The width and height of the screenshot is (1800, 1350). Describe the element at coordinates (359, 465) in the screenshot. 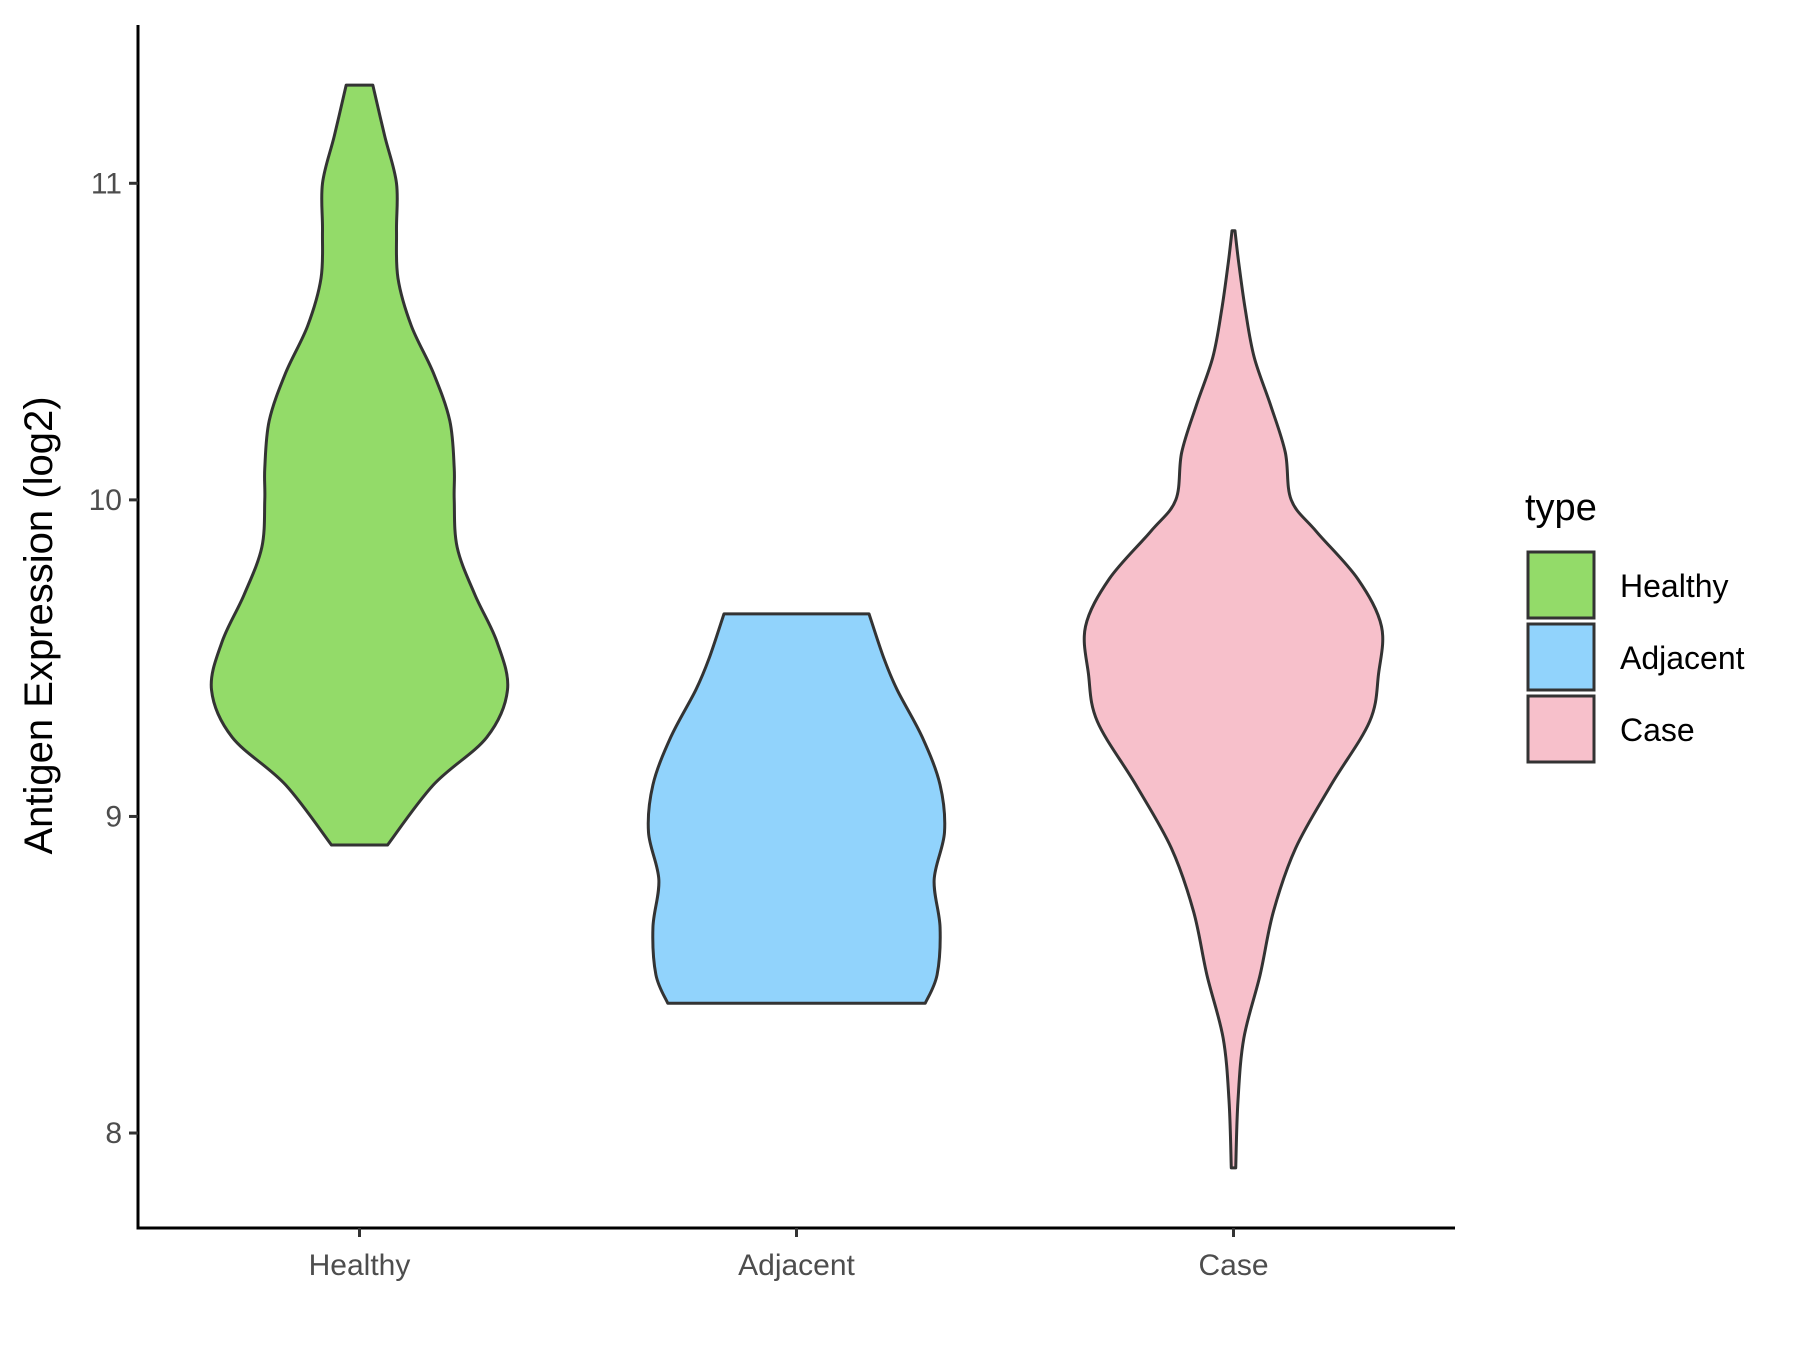

I see `violin-healthy` at that location.